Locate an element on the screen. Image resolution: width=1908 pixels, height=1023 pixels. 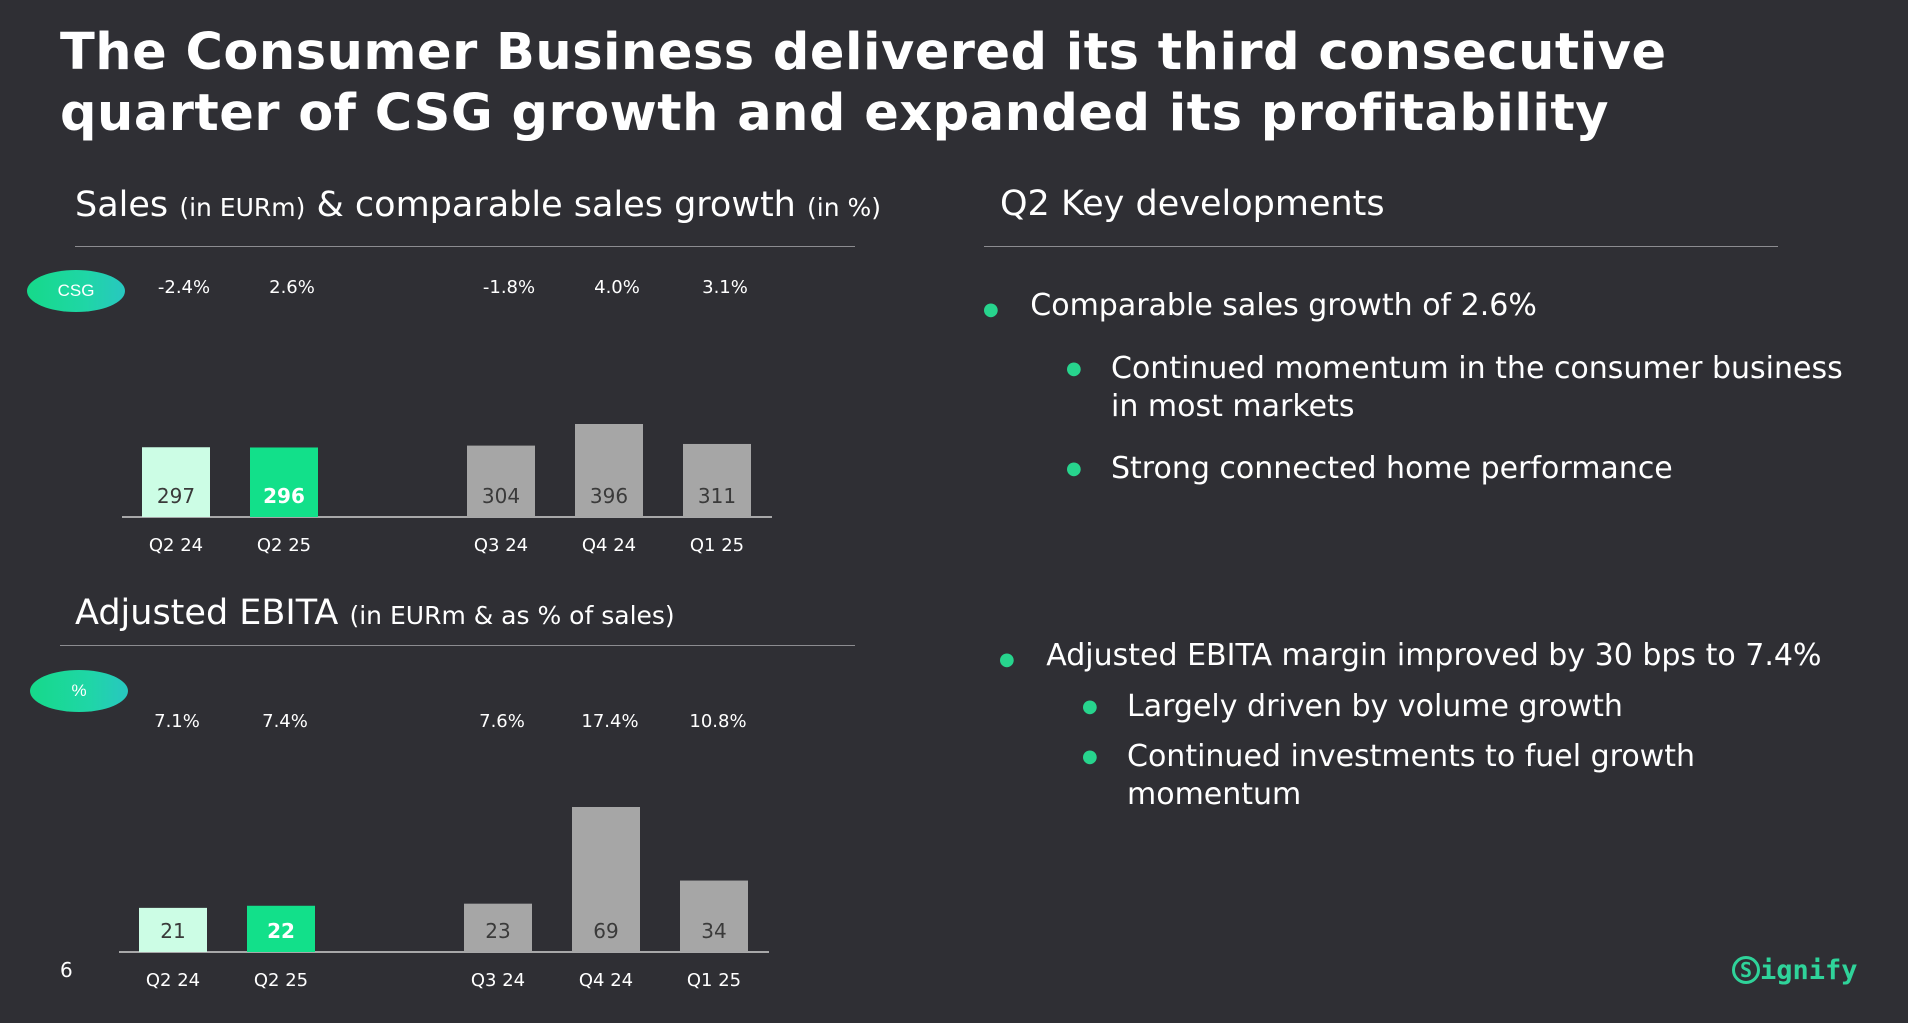
percent-label: -2.4% is located at coordinates (184, 287).